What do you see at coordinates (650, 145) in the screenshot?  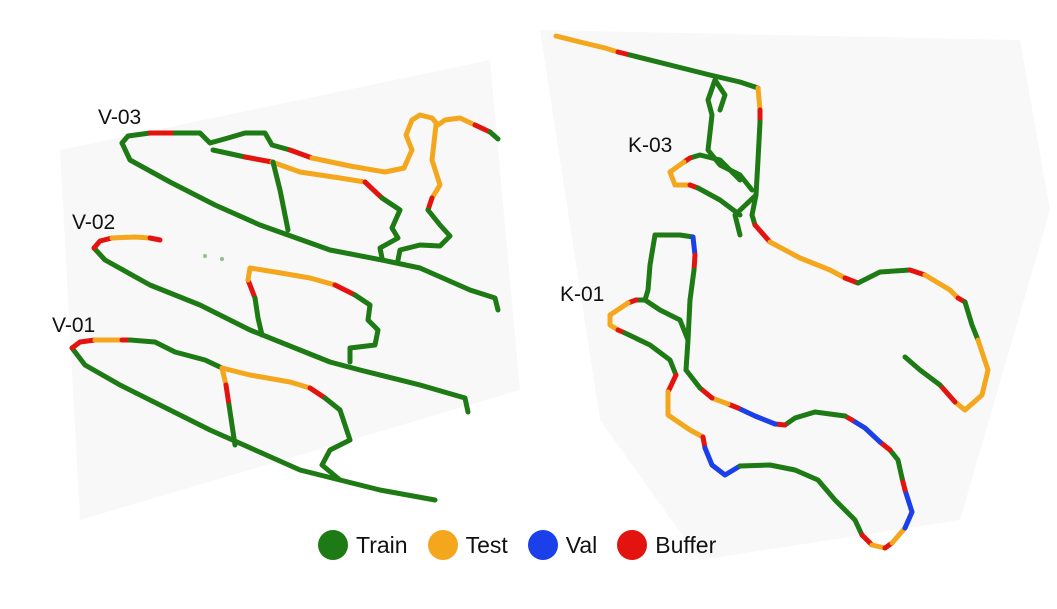 I see `route-label-k03: K-03` at bounding box center [650, 145].